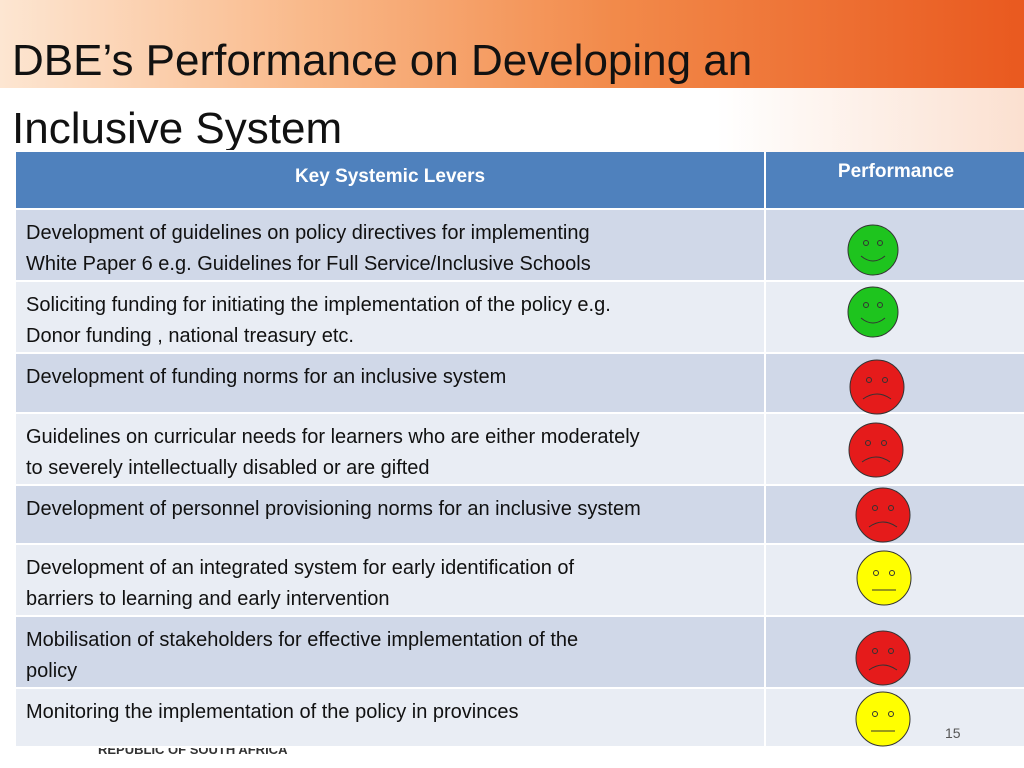 The width and height of the screenshot is (1024, 768). Describe the element at coordinates (391, 180) in the screenshot. I see `header-cell: Key Systemic Levers` at that location.